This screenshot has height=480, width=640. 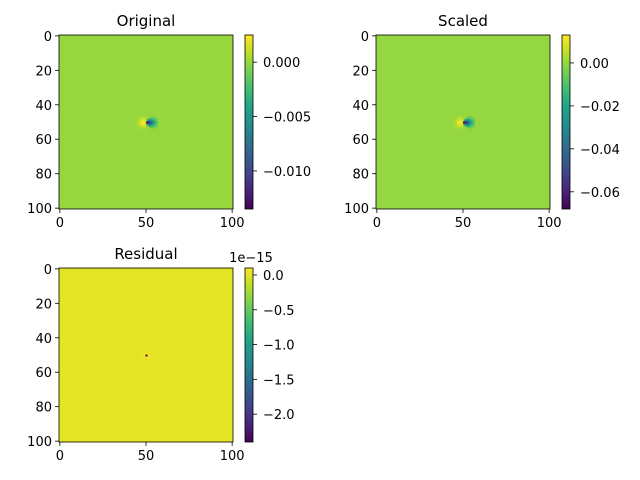 I want to click on colorbar-tick-label: 0.0, so click(x=273, y=276).